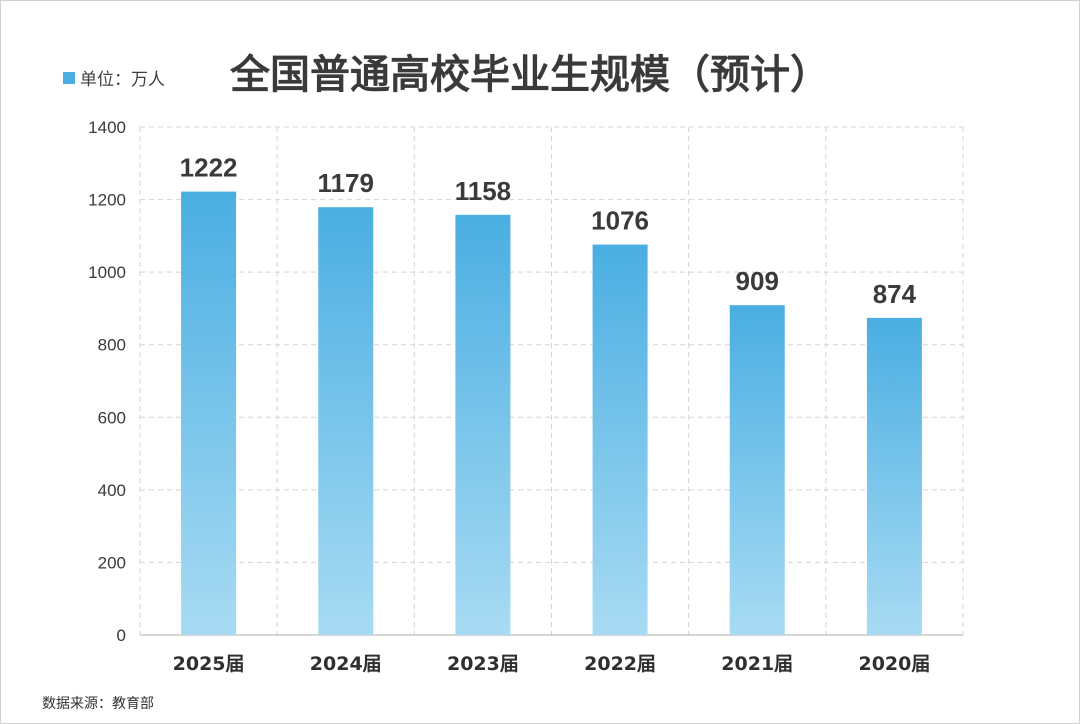 The image size is (1080, 724). I want to click on legend-label: 单位：万人, so click(122, 80).